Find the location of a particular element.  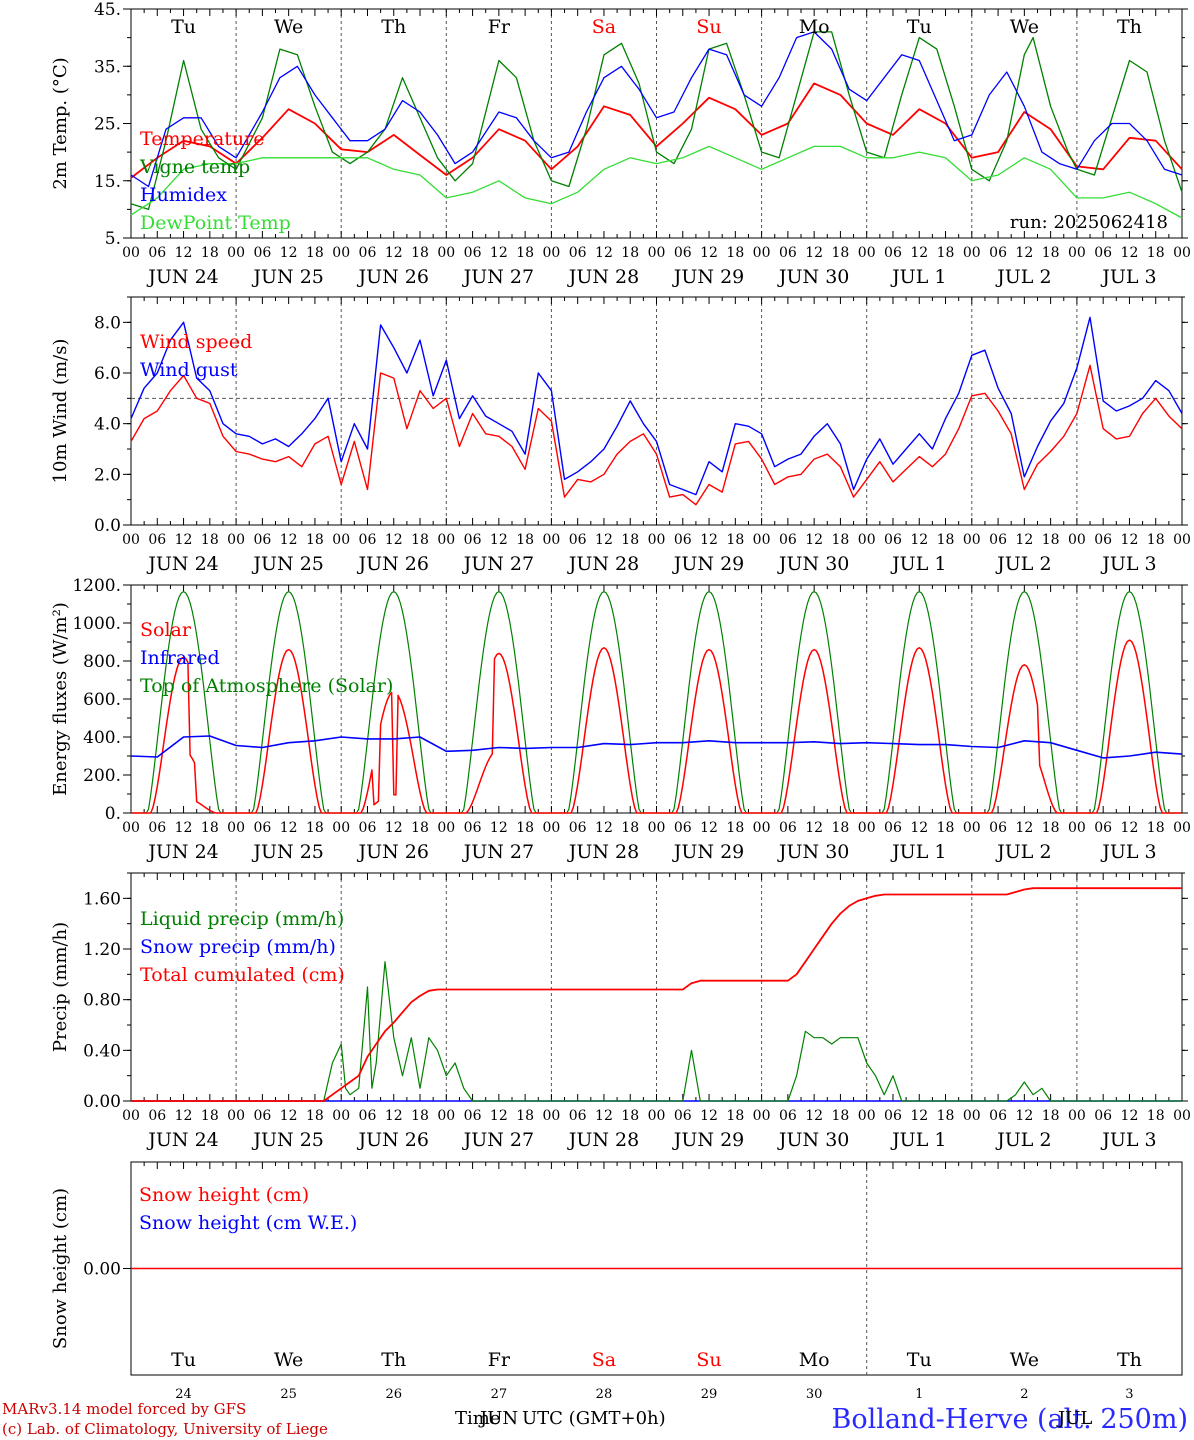

y-tick-label: 4.0 is located at coordinates (107, 425).